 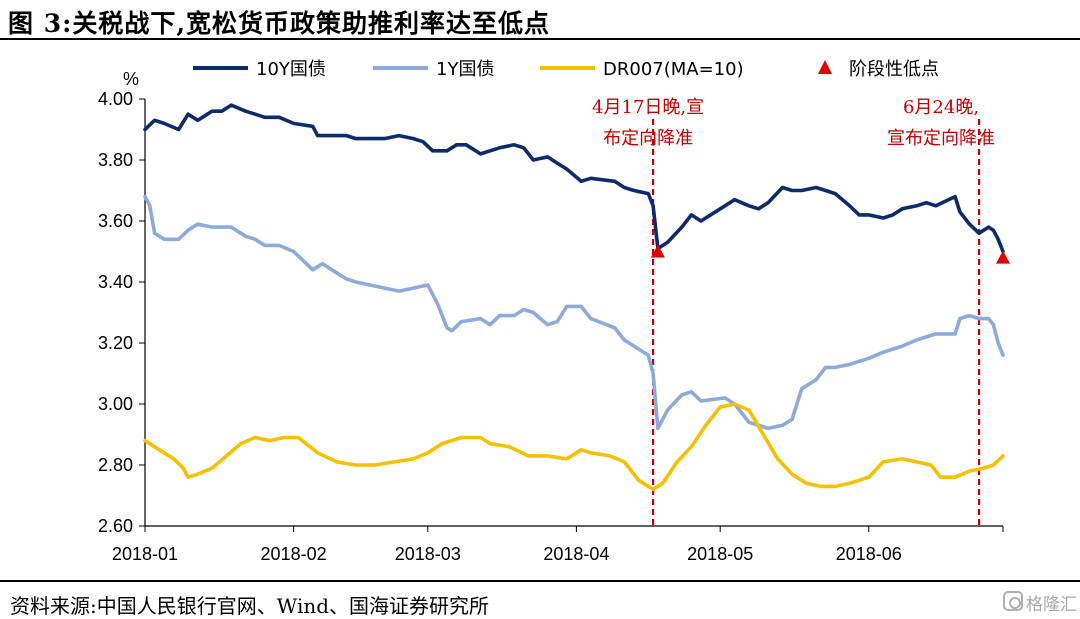 What do you see at coordinates (540, 39) in the screenshot?
I see `title-rule` at bounding box center [540, 39].